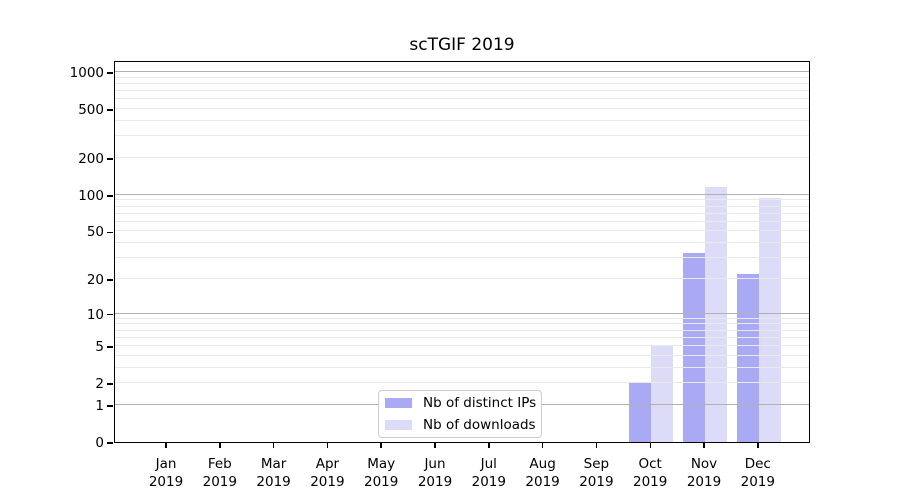 The image size is (900, 500). Describe the element at coordinates (694, 347) in the screenshot. I see `bar-distinct-ips-nov` at that location.